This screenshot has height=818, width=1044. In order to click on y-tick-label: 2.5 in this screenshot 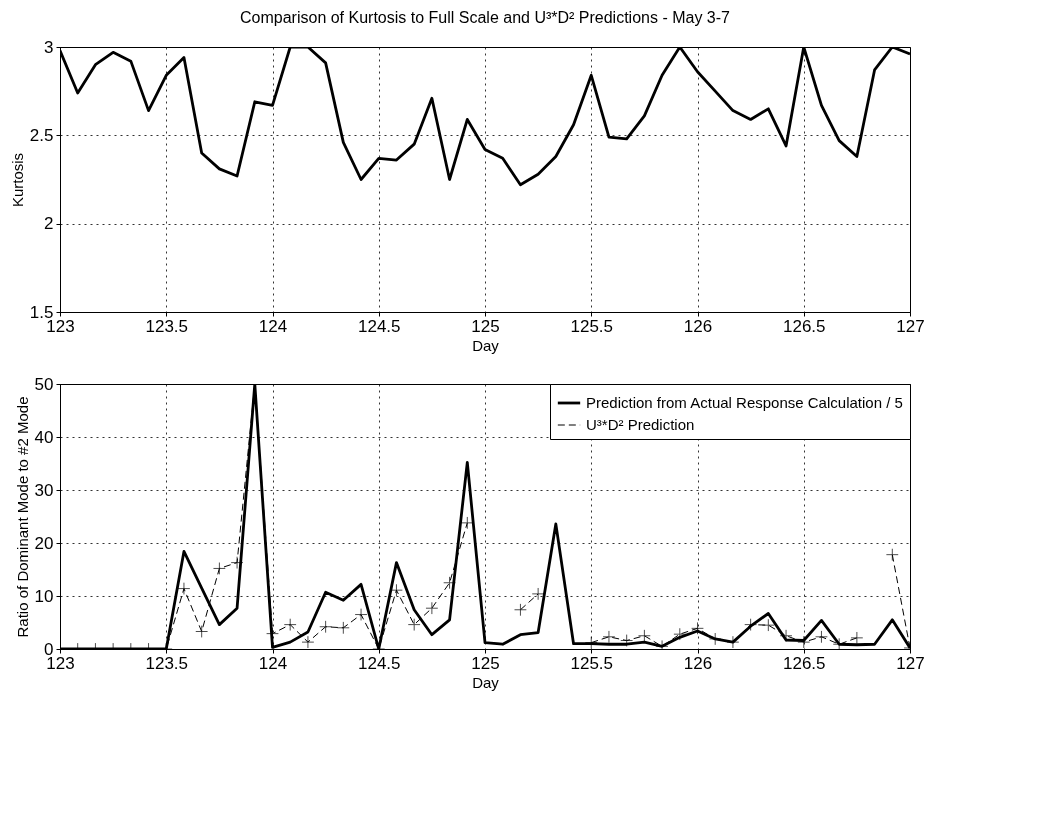, I will do `click(41, 135)`.